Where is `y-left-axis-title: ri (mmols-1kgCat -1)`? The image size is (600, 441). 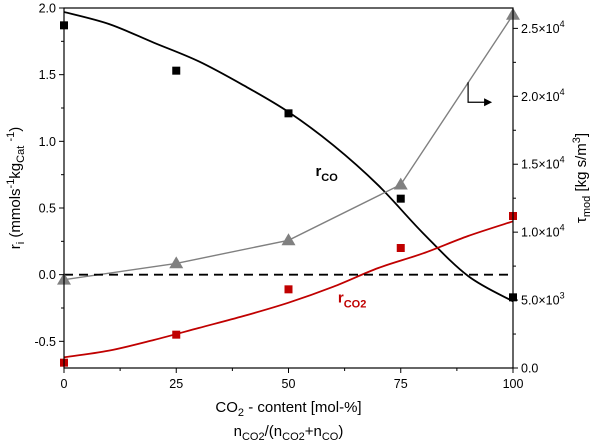
y-left-axis-title: ri (mmols-1kgCat -1) is located at coordinates (16, 188).